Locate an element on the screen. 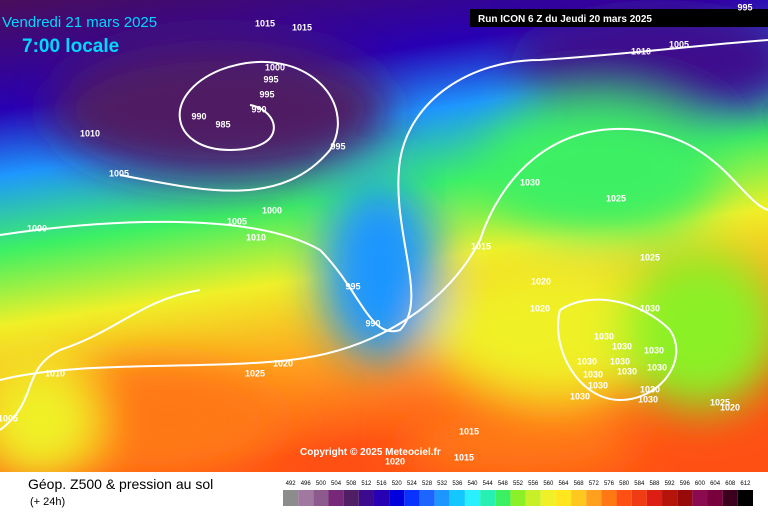  scale-label: 592 is located at coordinates (670, 484).